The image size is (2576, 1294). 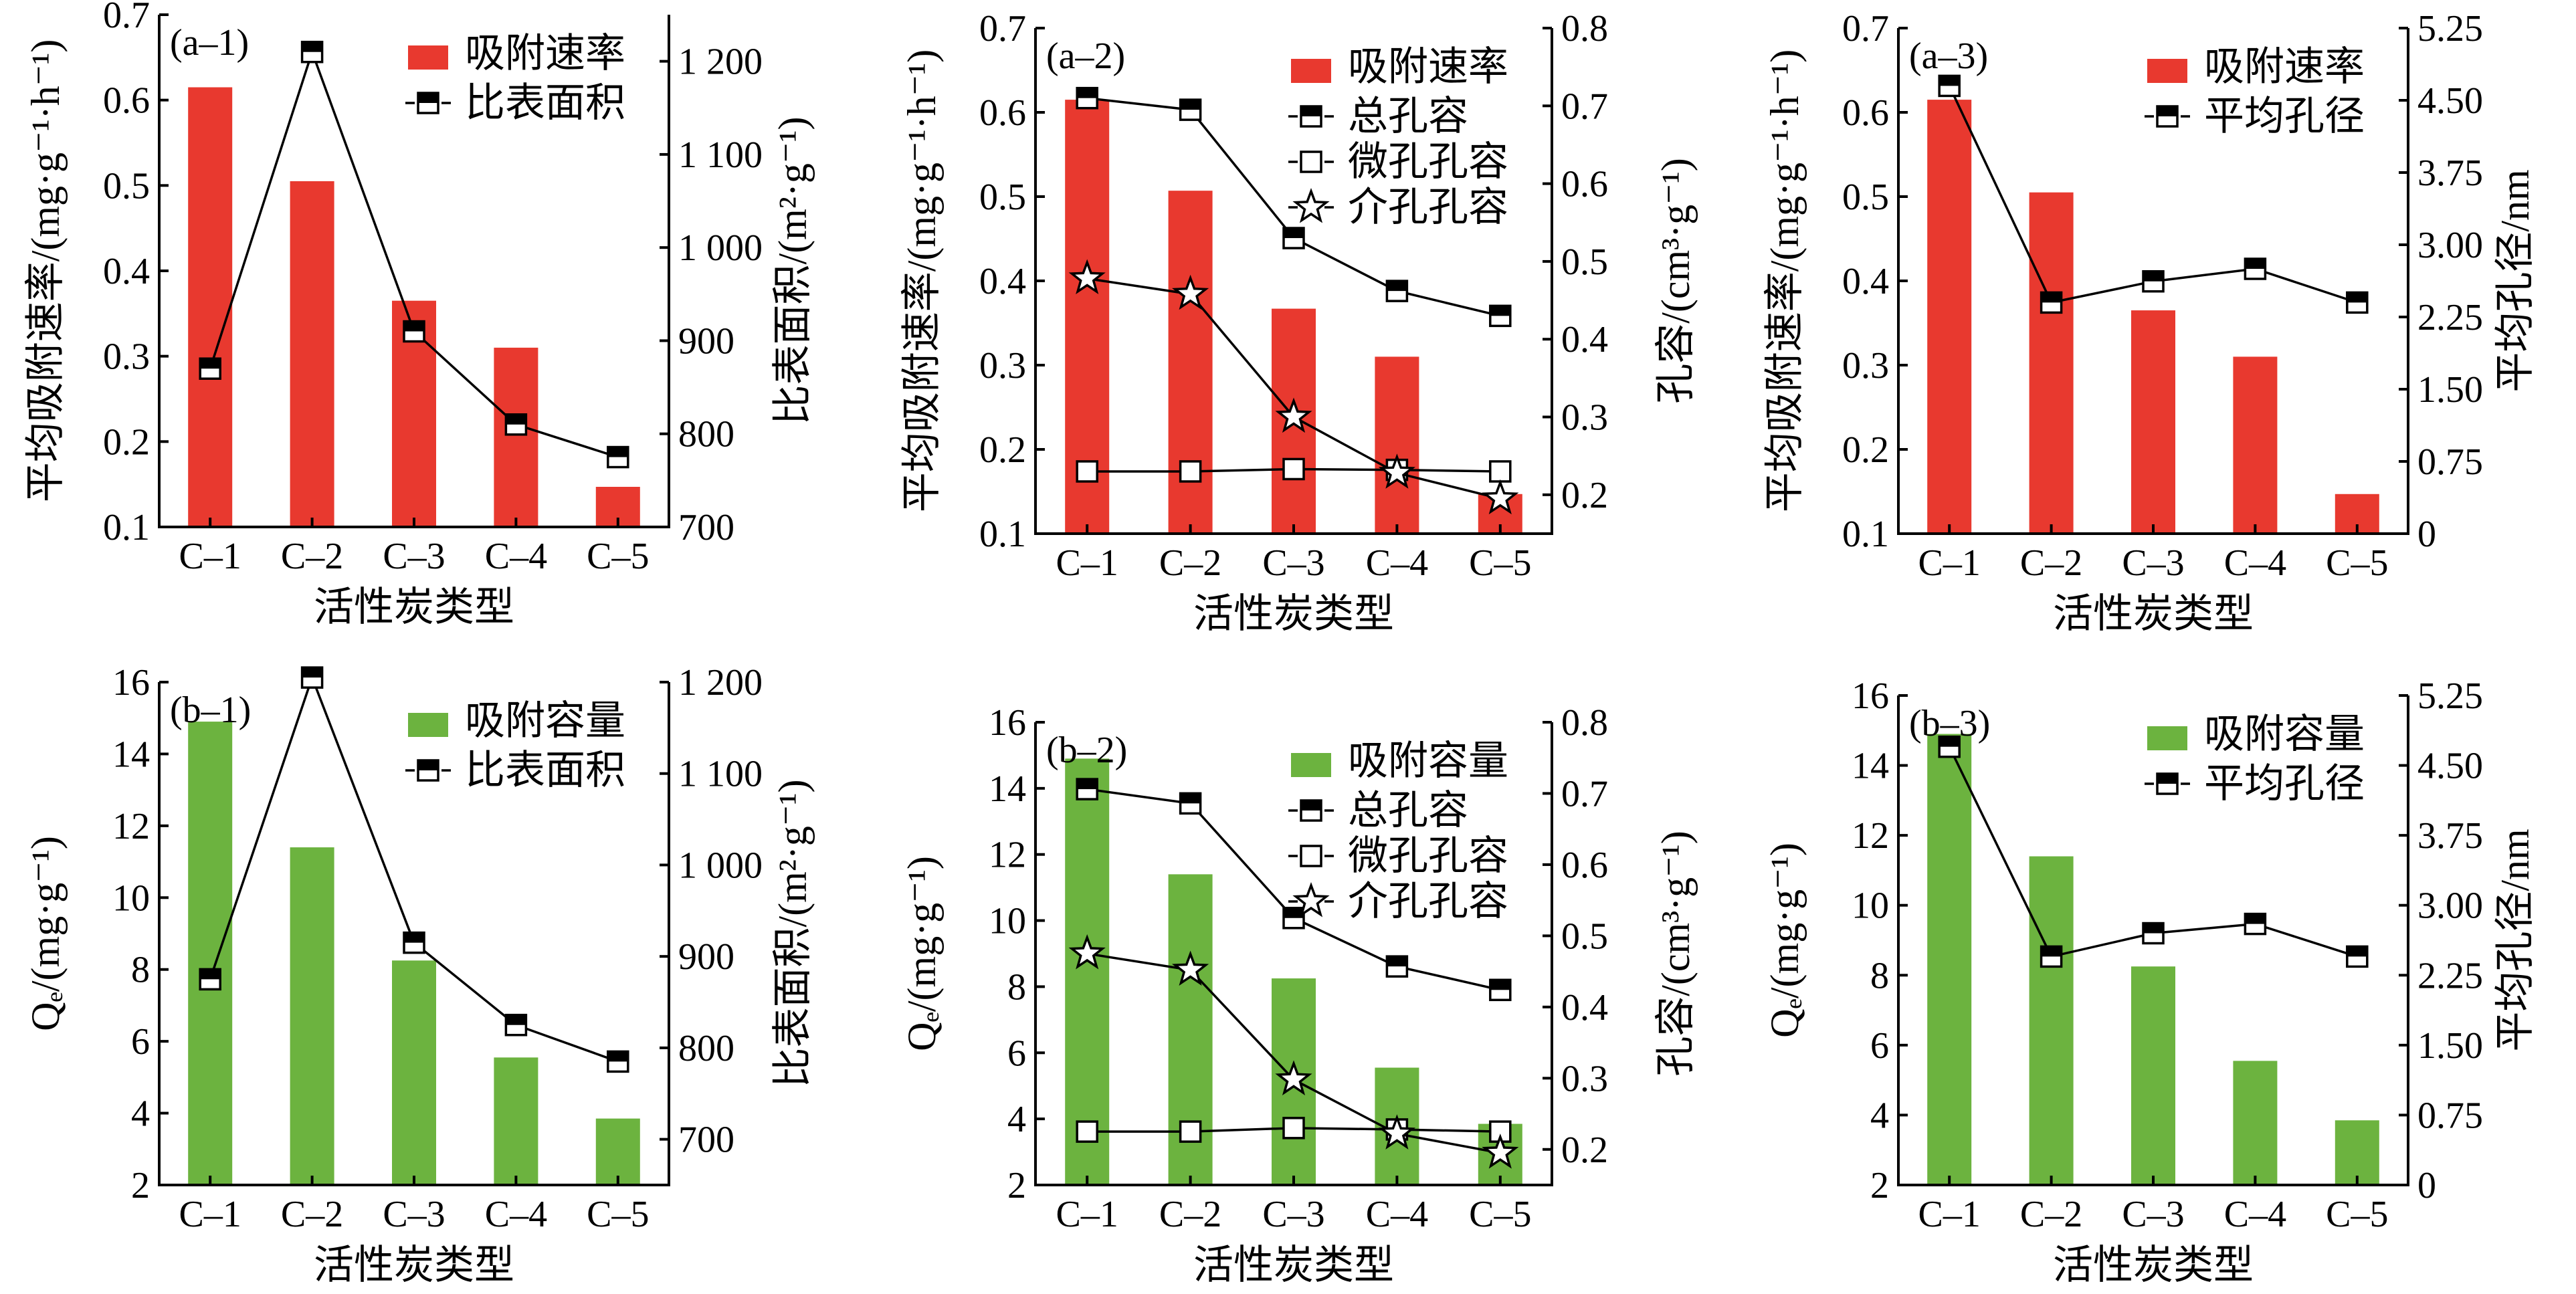 What do you see at coordinates (1584, 418) in the screenshot?
I see `y2-tick-label: 0.3` at bounding box center [1584, 418].